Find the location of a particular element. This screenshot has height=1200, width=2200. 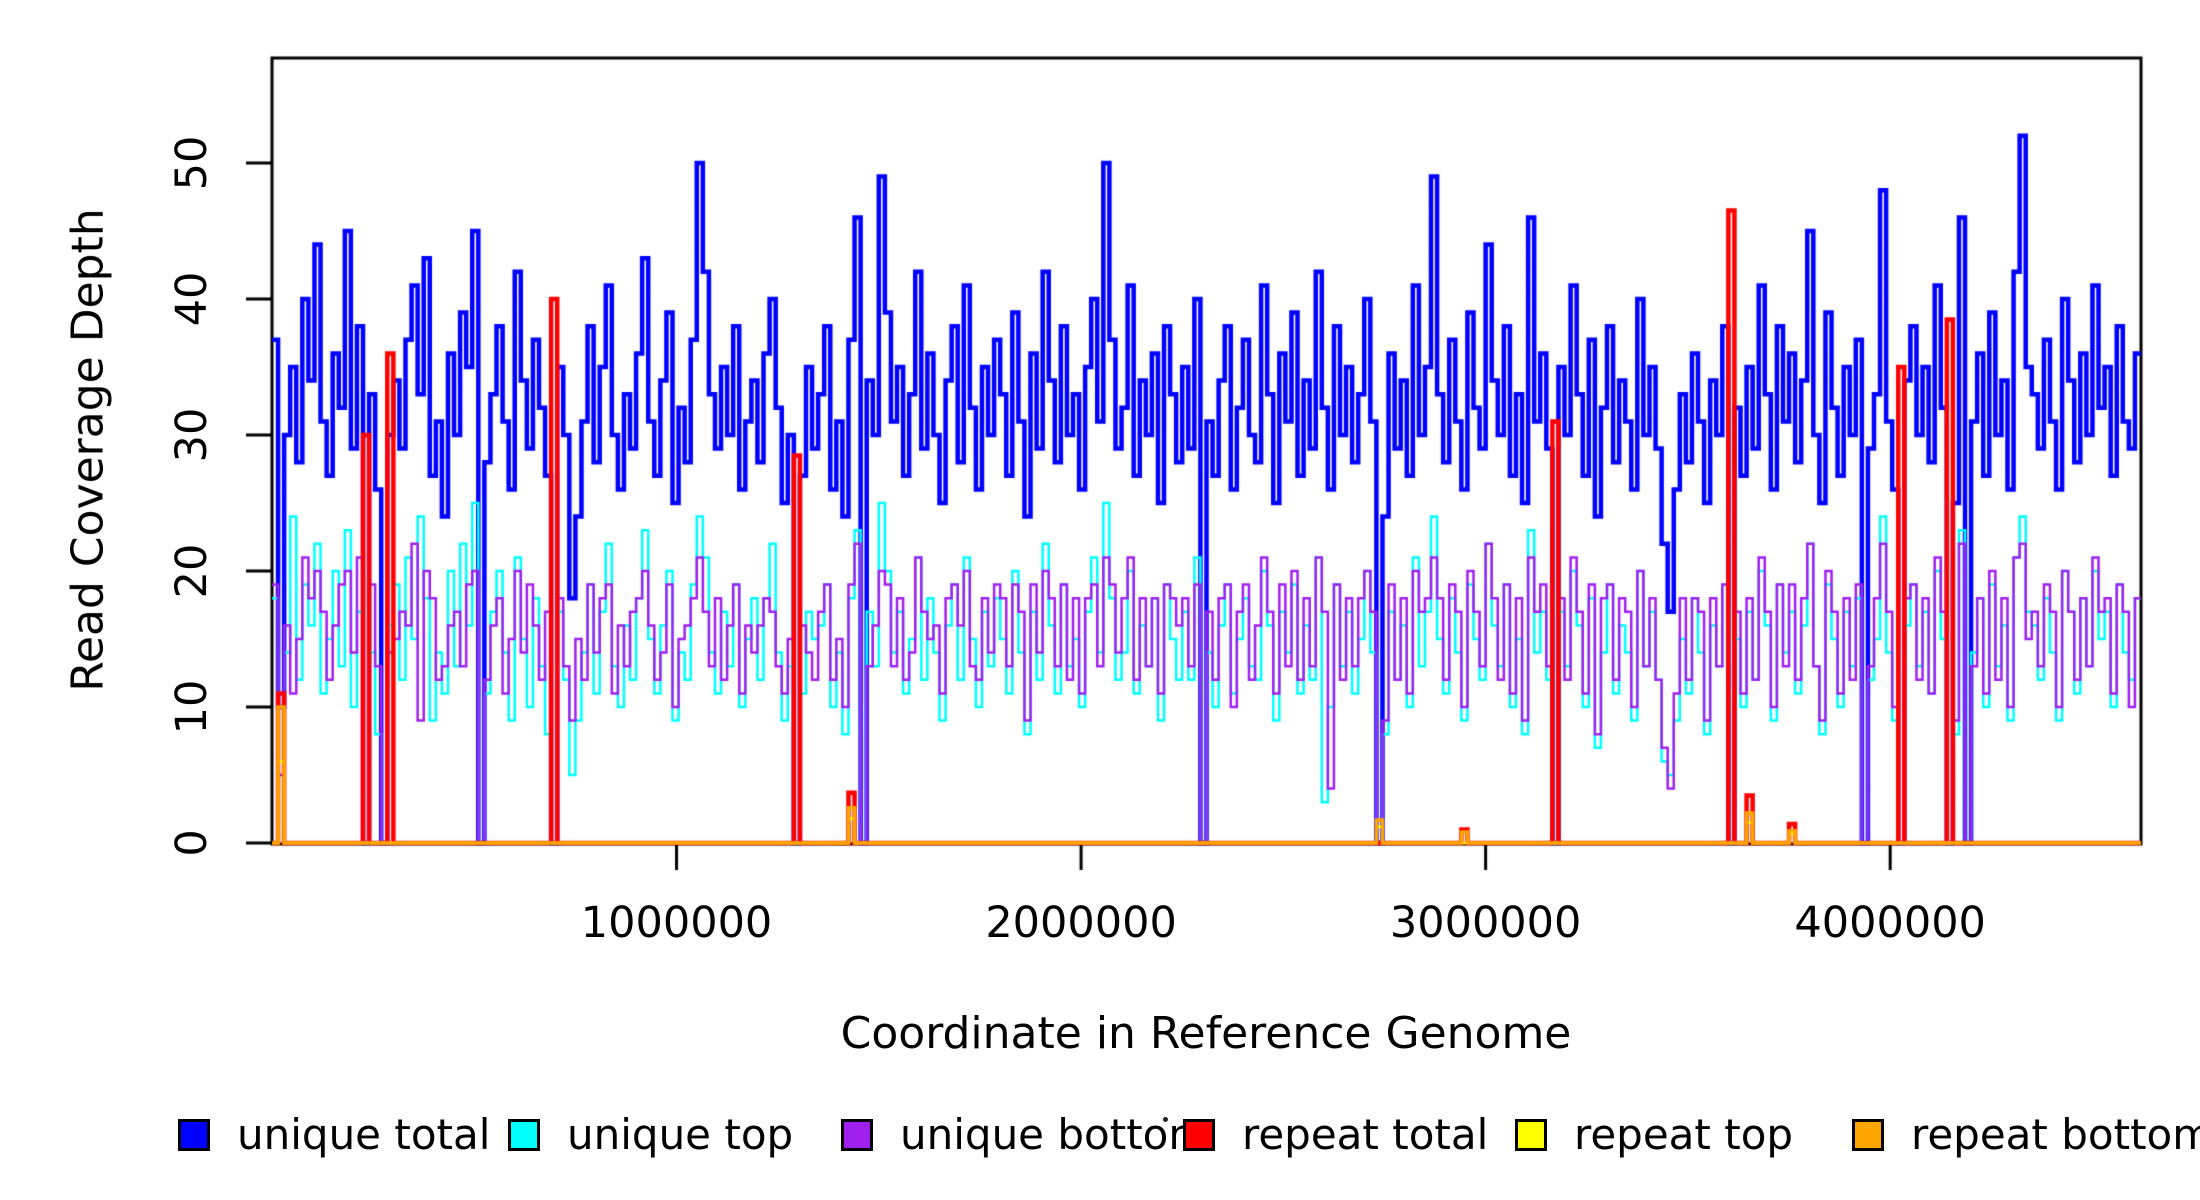

y-tick-label-30: 30 is located at coordinates (192, 435).